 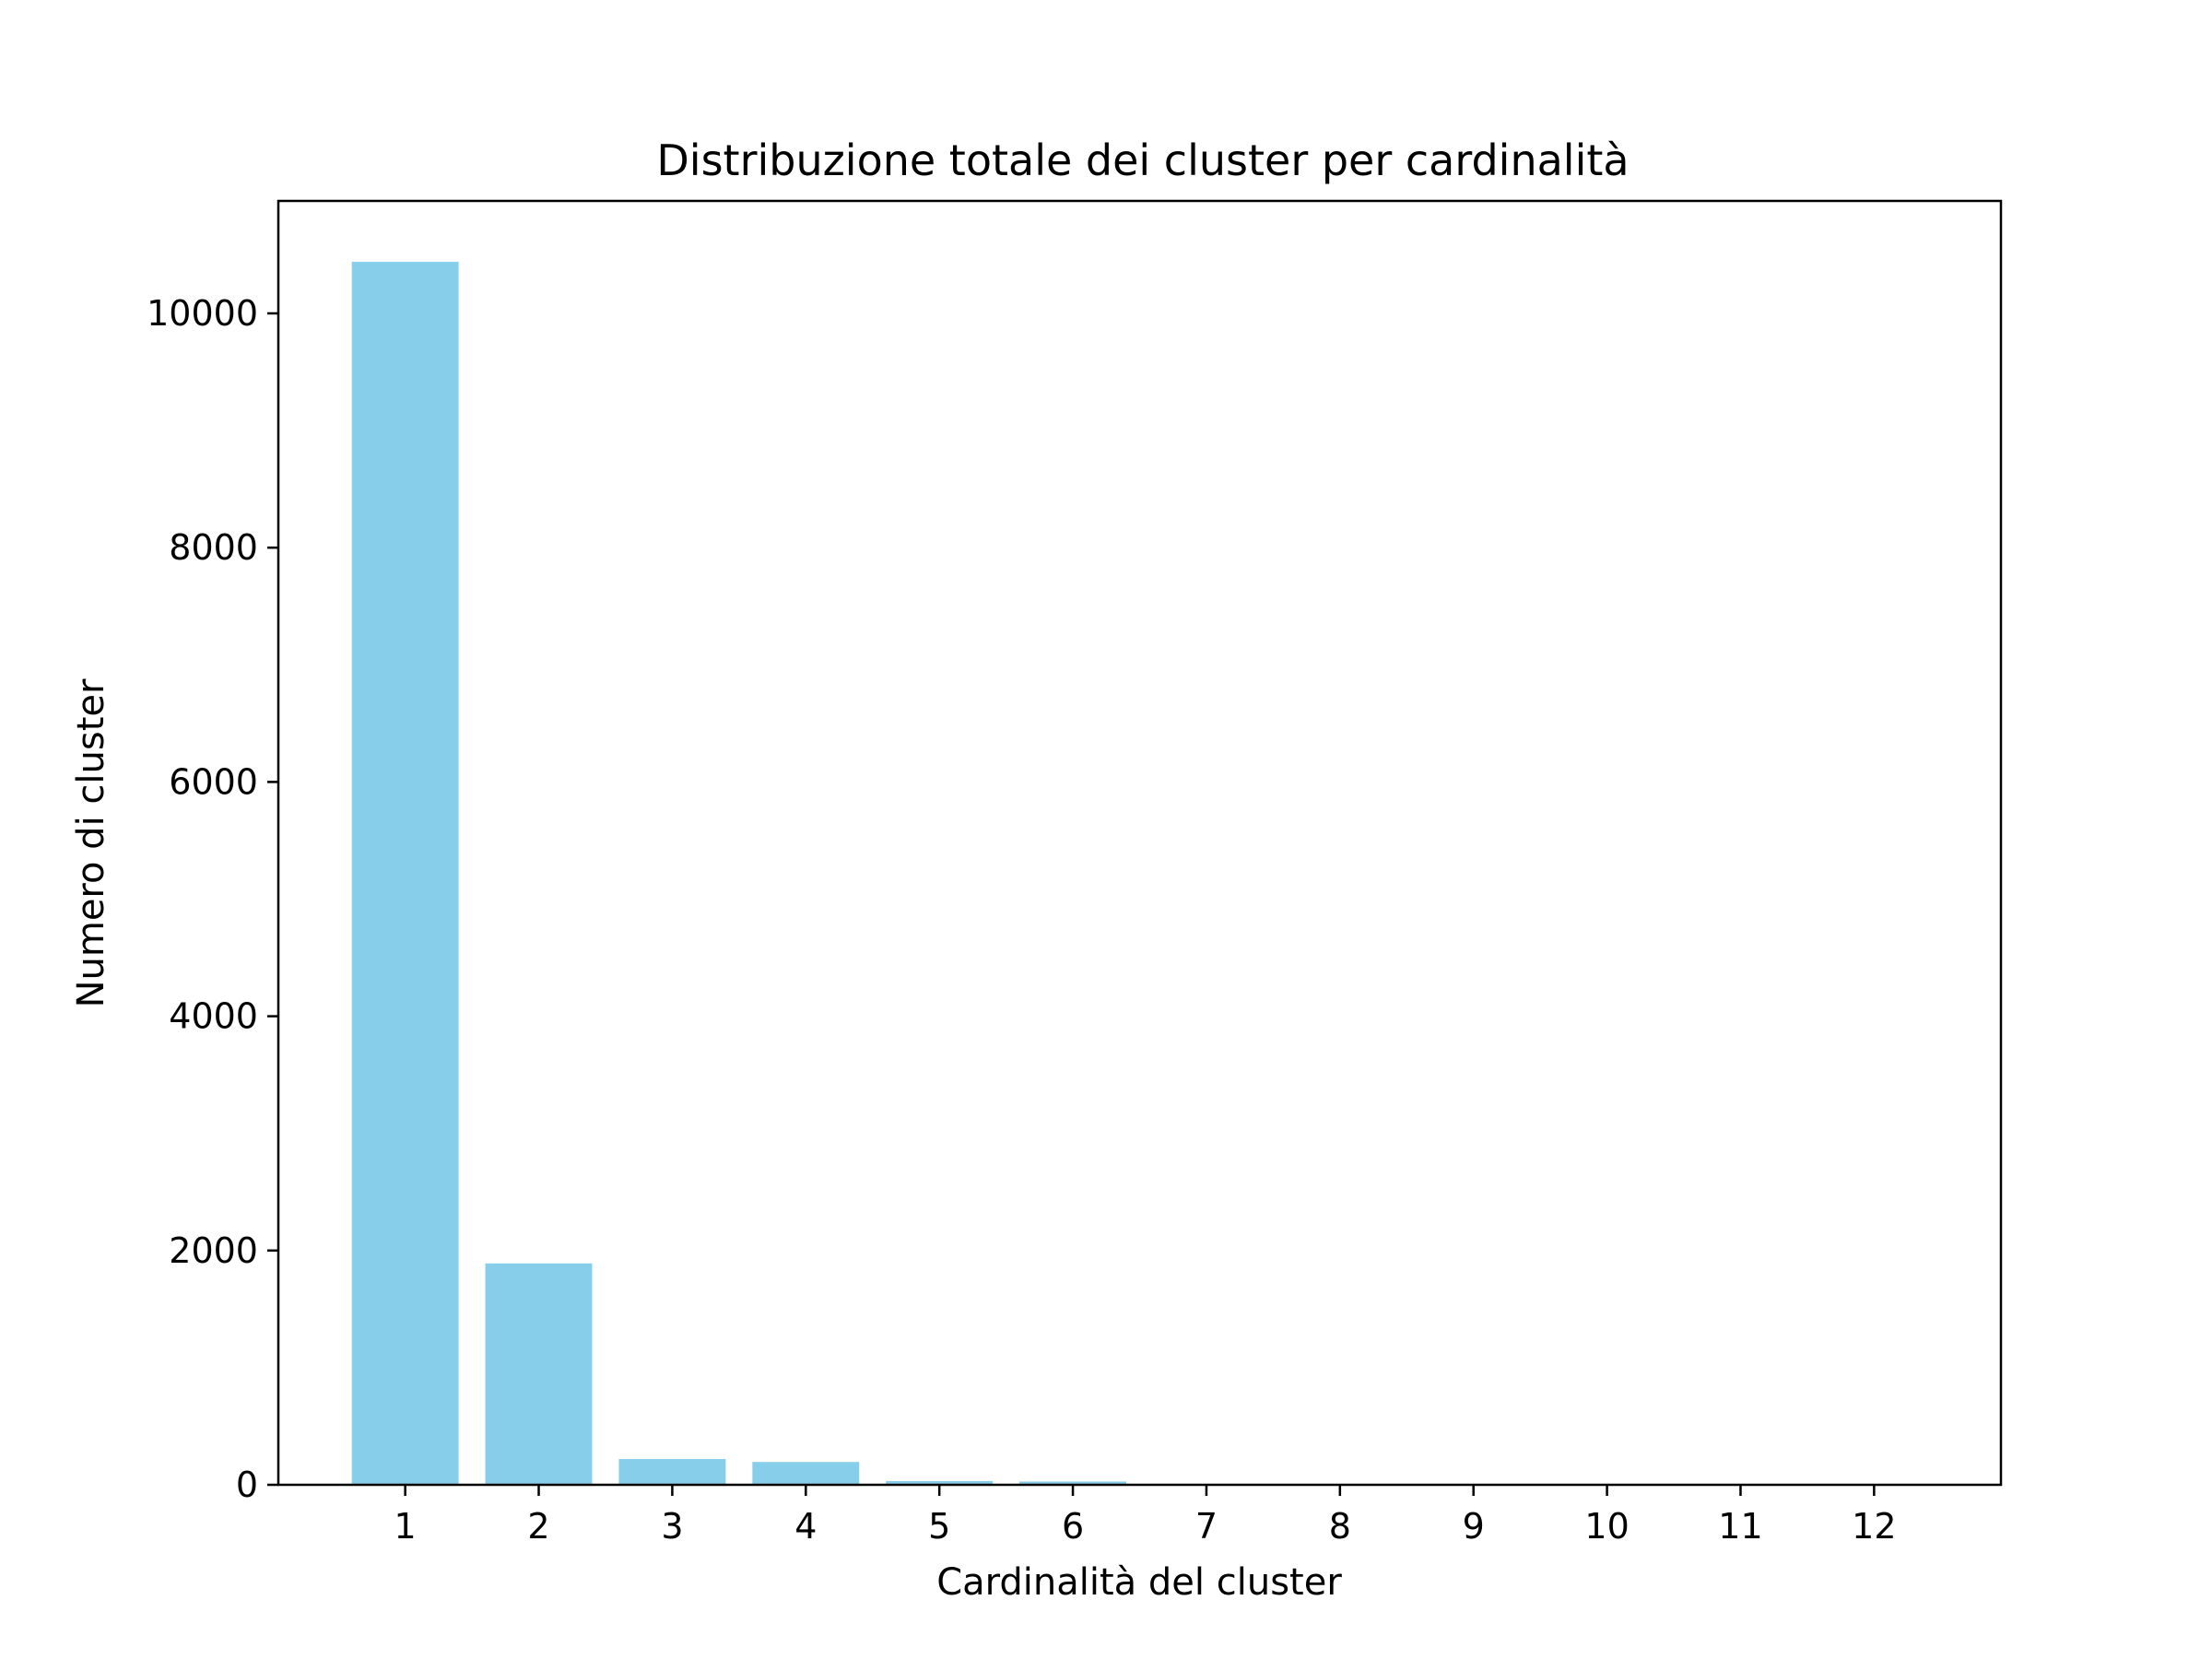 I want to click on x-axis-label: Cardinalità del cluster, so click(x=1139, y=1582).